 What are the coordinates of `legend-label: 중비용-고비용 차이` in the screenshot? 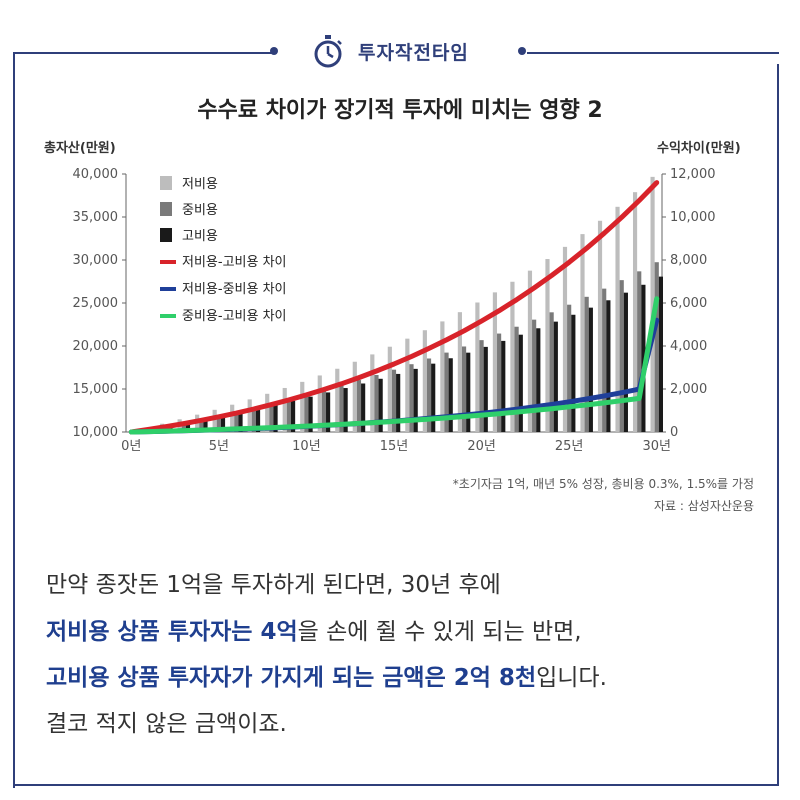 It's located at (234, 316).